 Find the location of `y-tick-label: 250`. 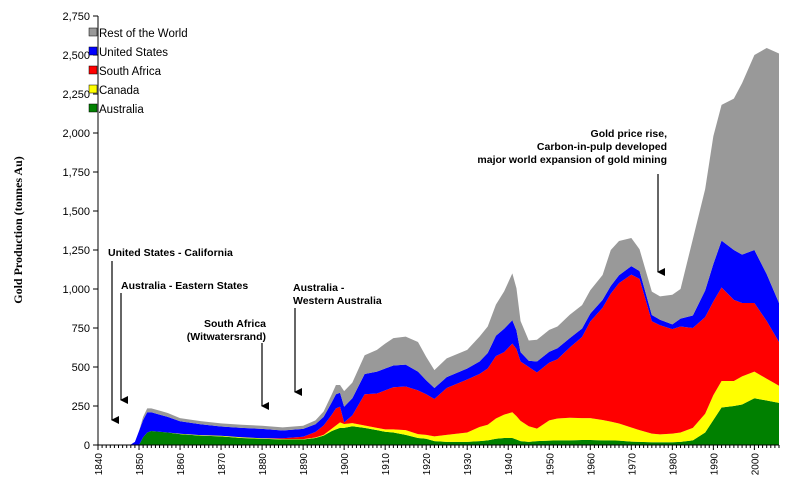

y-tick-label: 250 is located at coordinates (81, 407).